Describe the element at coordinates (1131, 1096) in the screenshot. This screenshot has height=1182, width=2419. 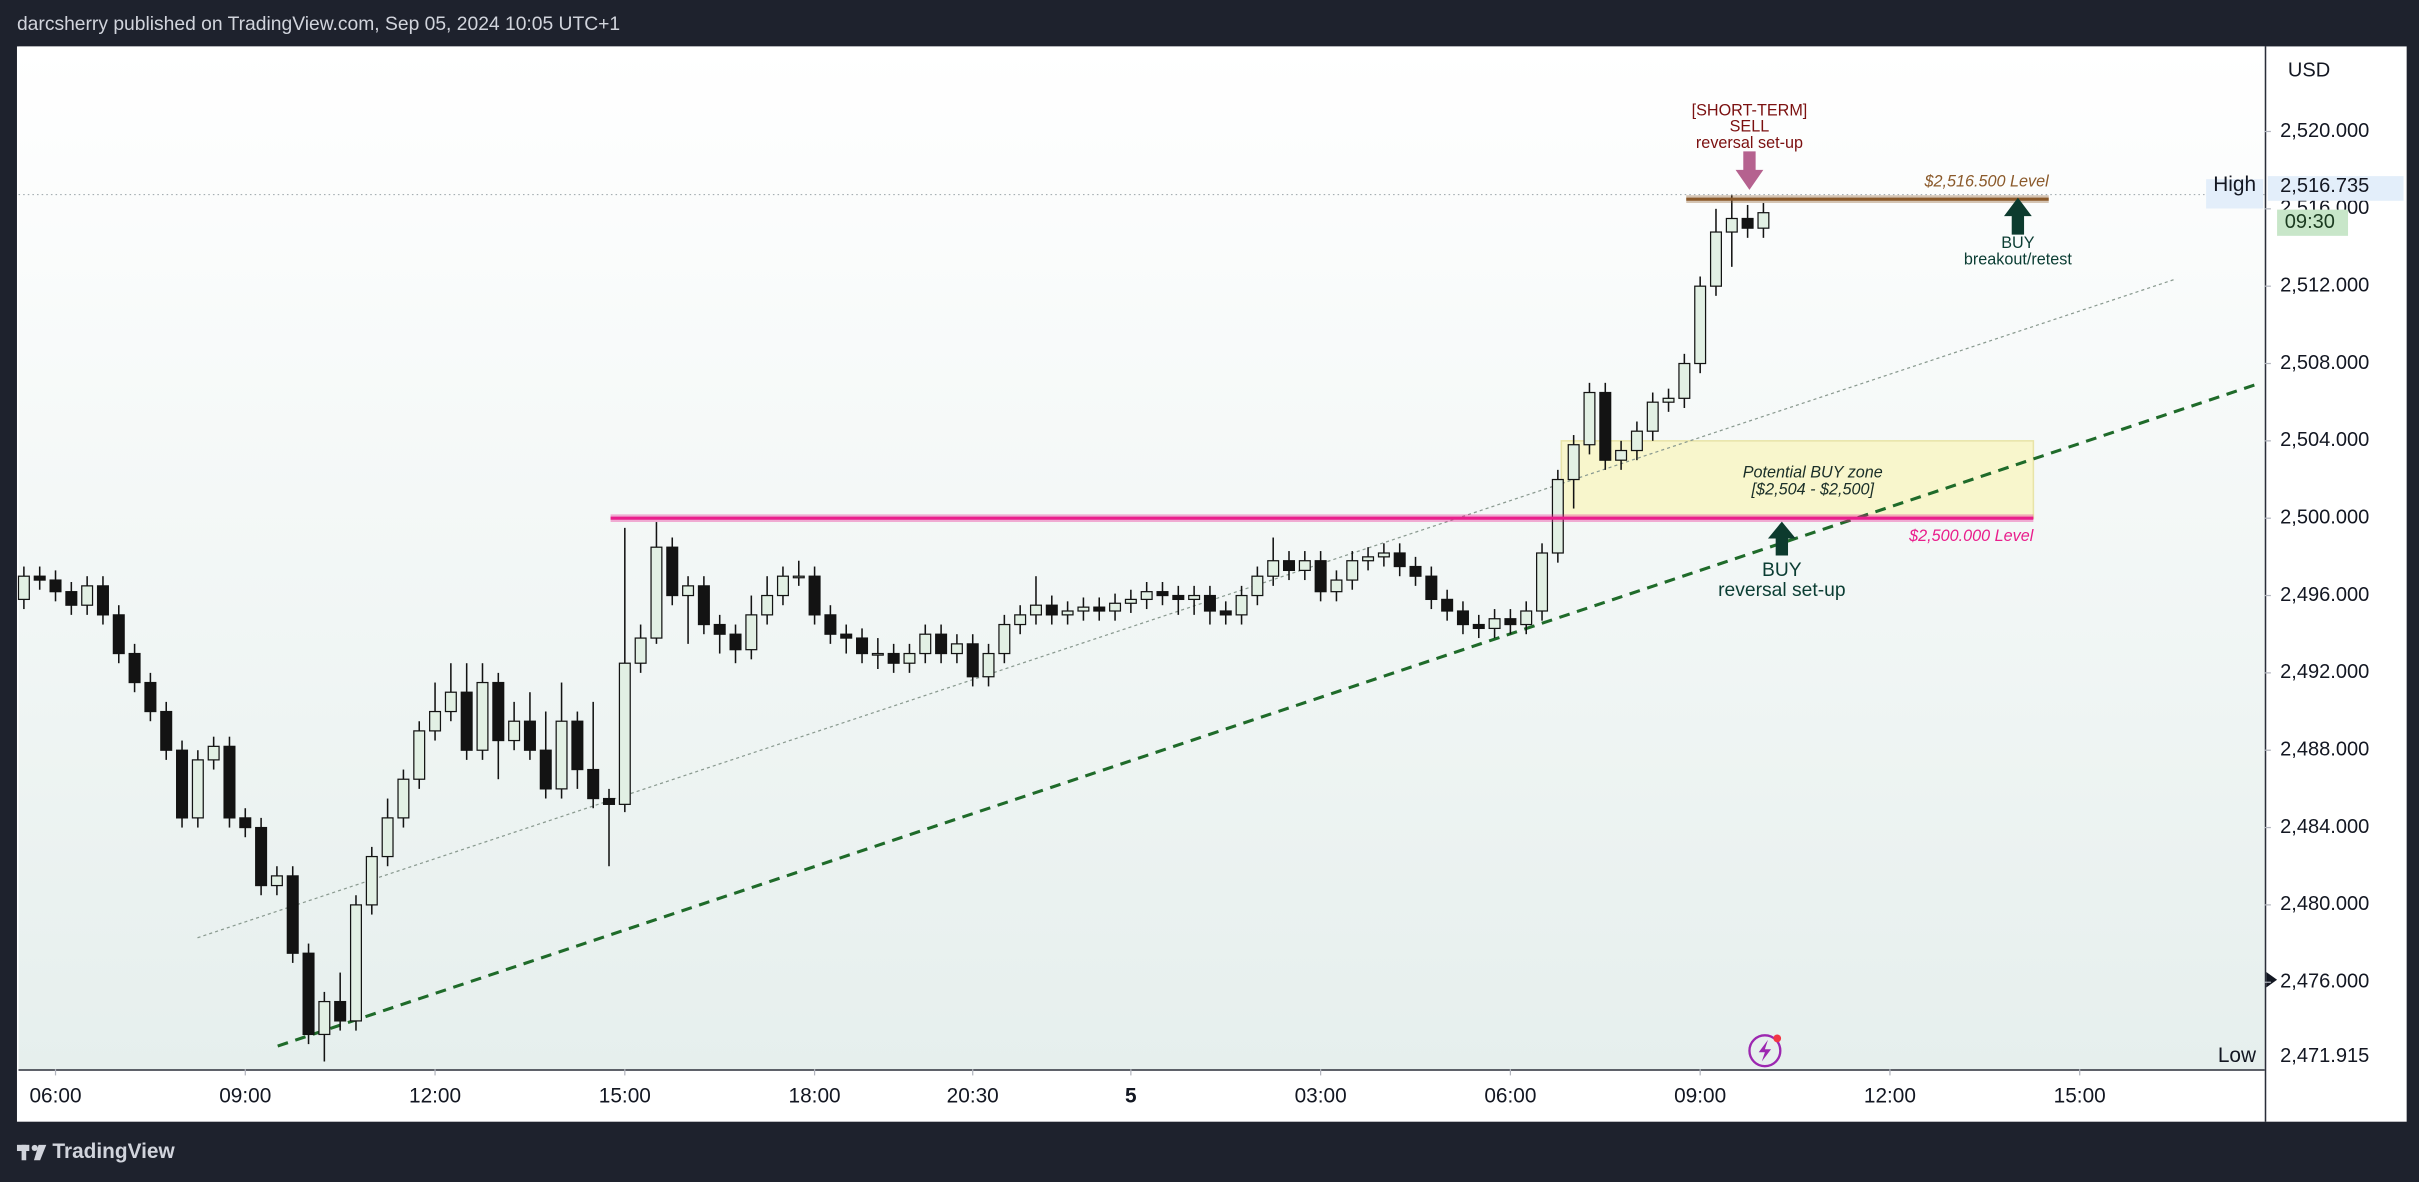
I see `x-tick-label: 5` at that location.